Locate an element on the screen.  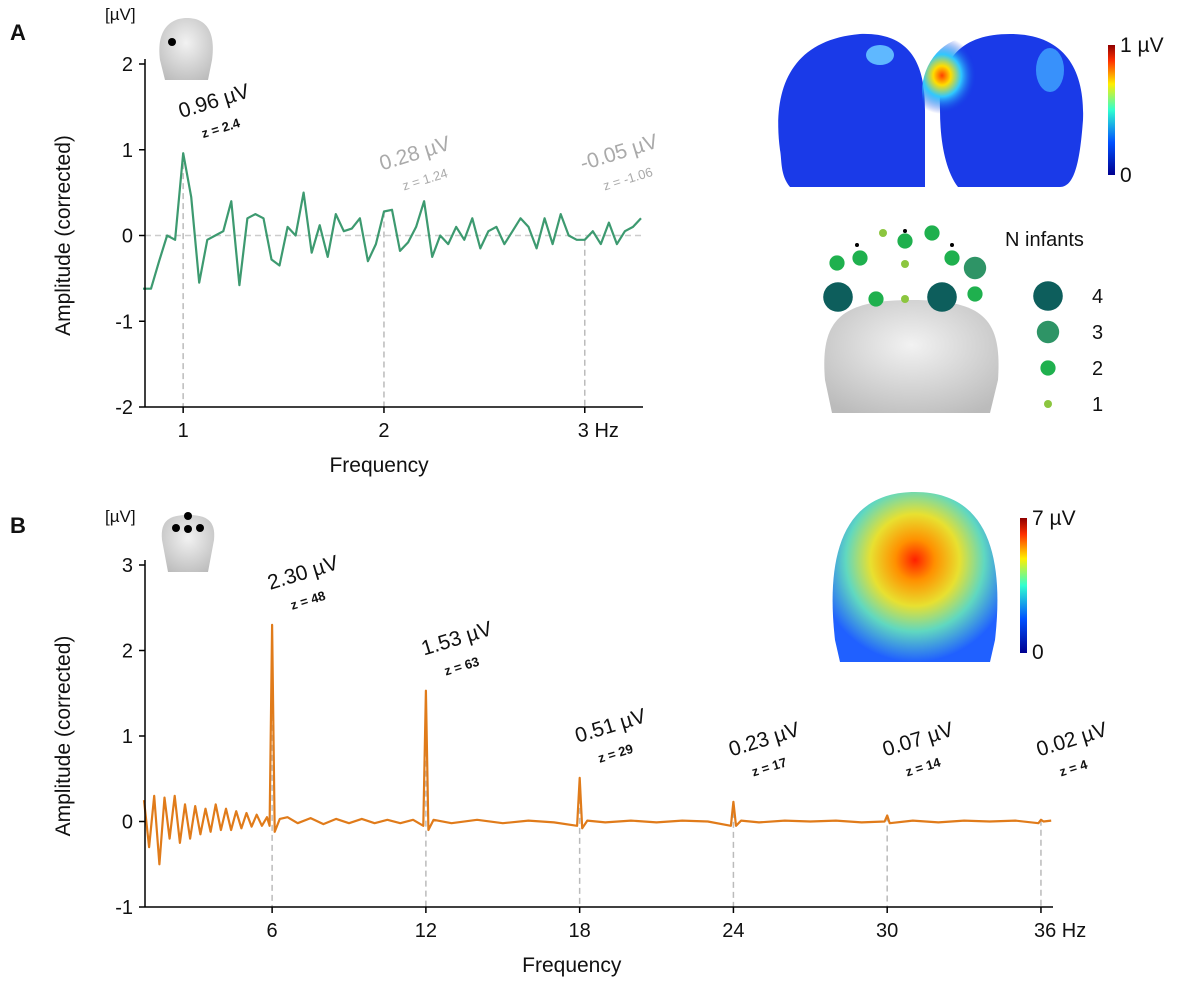
x-tick-label: 6 is located at coordinates (272, 931).